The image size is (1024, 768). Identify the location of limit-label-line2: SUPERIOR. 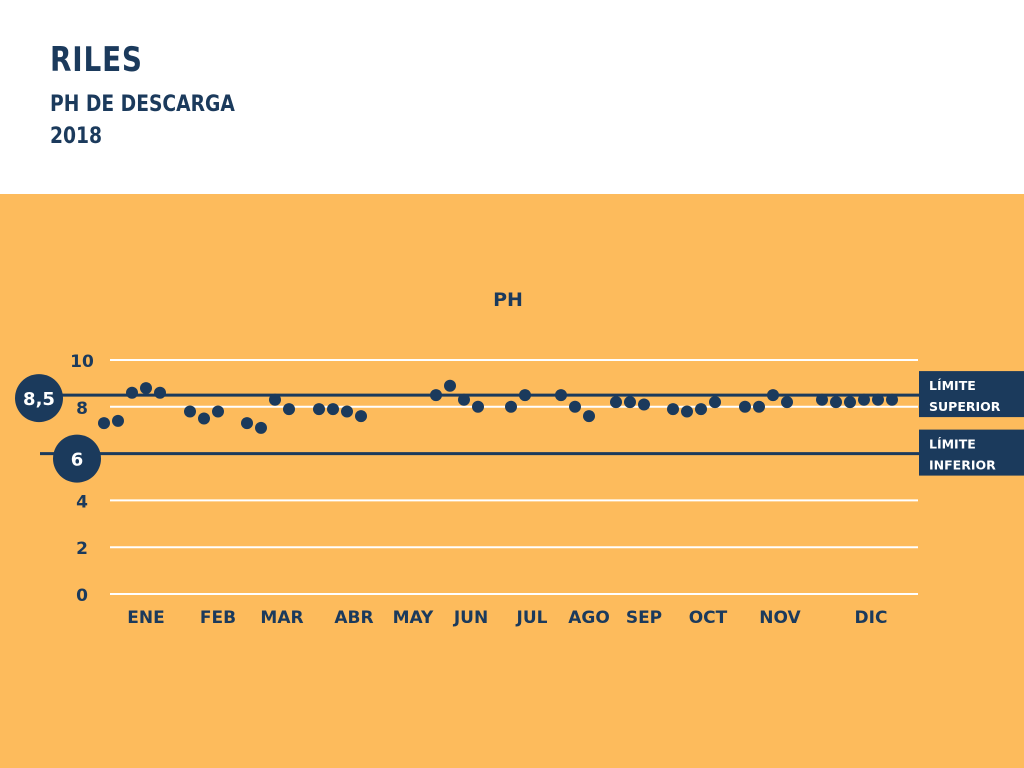
(965, 406).